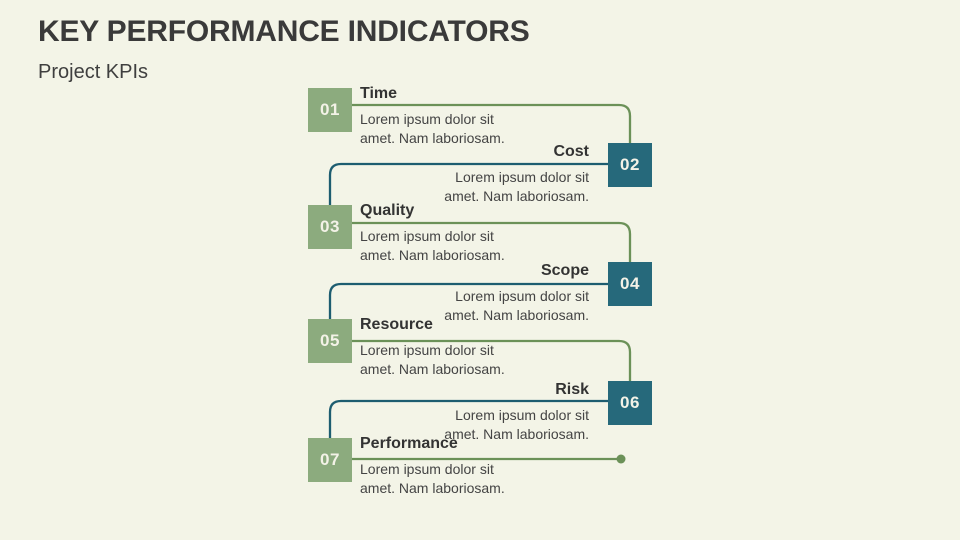 The height and width of the screenshot is (540, 960). I want to click on kpi-number: 06, so click(630, 402).